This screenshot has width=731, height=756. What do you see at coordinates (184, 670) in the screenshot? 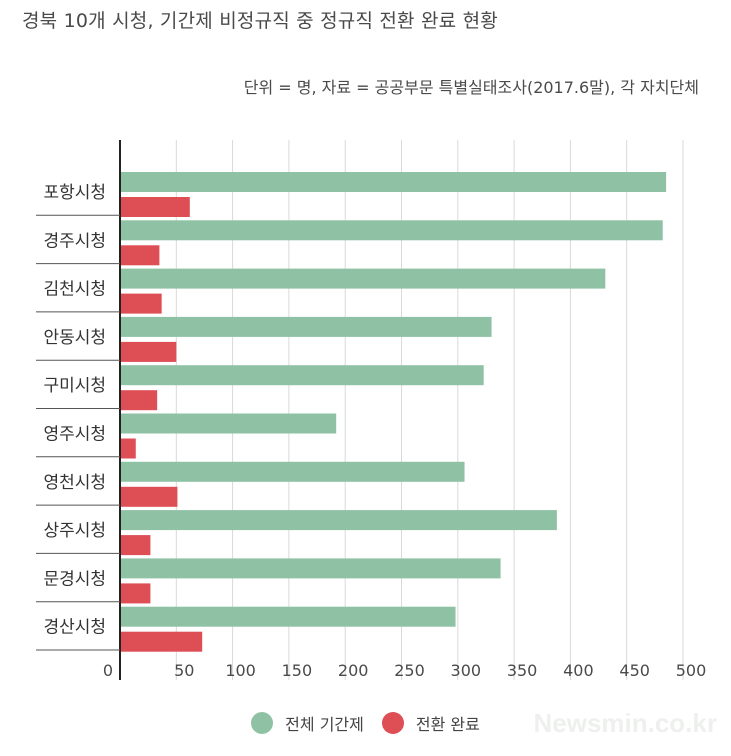
I see `x-tick-label: 50` at bounding box center [184, 670].